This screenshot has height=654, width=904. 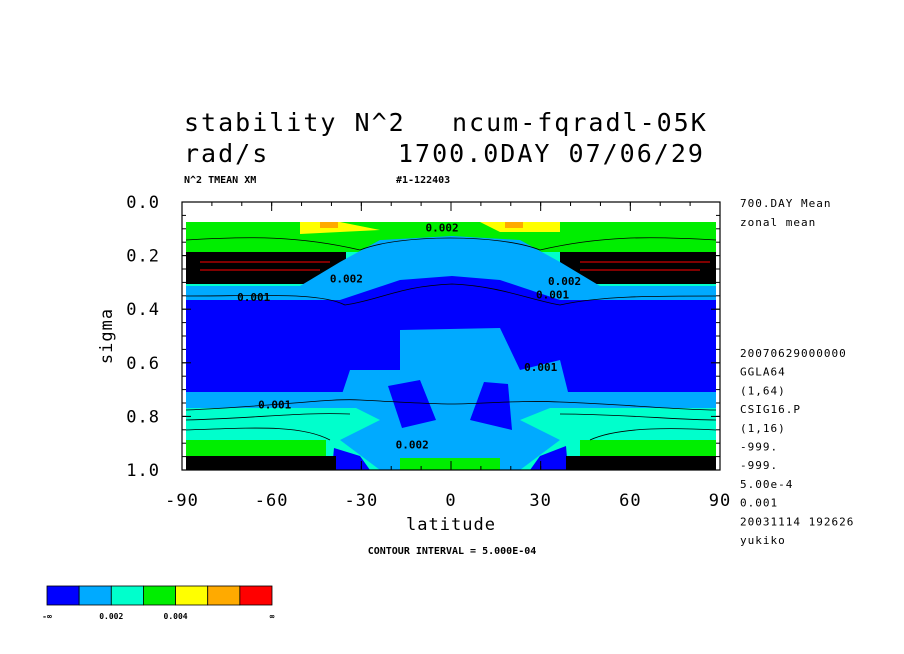 I want to click on right-note-top: zonal mean, so click(x=778, y=222).